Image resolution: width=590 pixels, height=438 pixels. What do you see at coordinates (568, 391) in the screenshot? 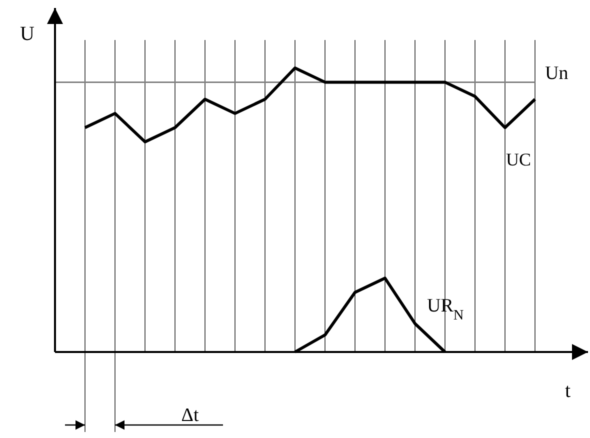
I see `x-axis-title: t` at bounding box center [568, 391].